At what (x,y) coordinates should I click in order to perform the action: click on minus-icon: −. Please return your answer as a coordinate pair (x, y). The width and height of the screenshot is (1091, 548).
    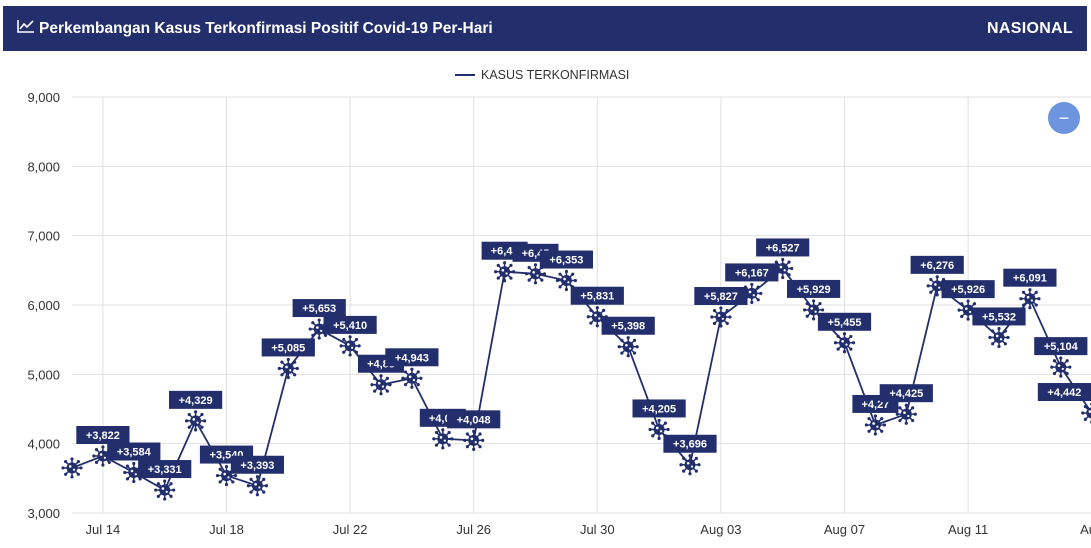
    Looking at the image, I should click on (1064, 117).